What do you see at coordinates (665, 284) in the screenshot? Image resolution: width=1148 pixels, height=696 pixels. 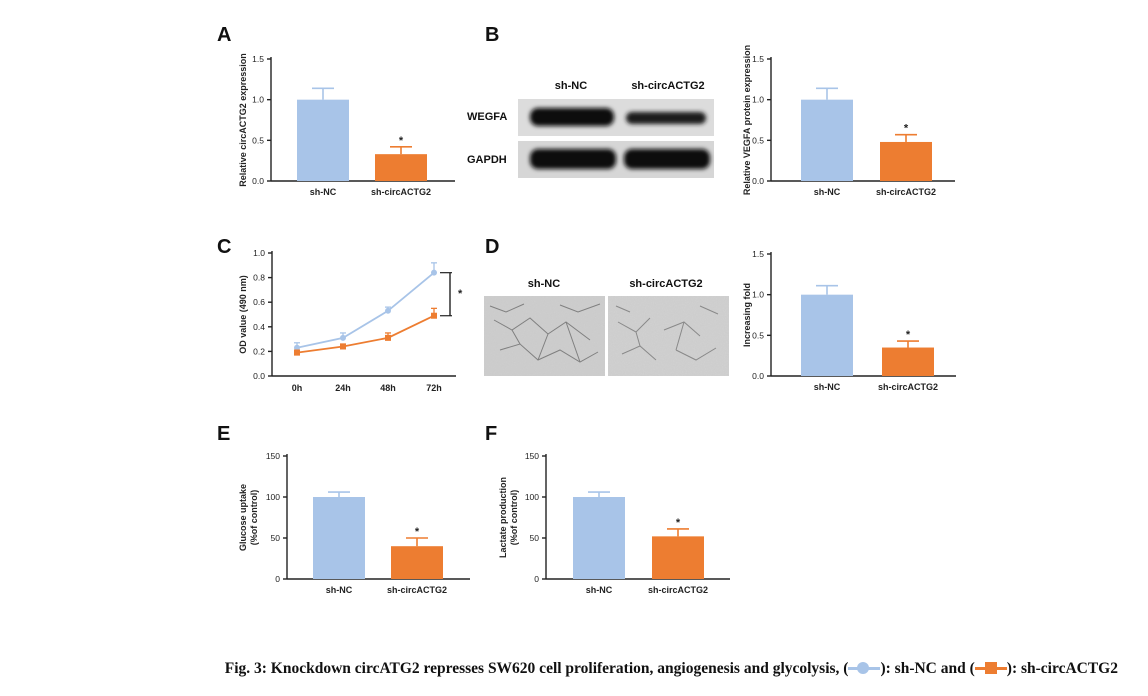 I see `micro-col-sh-circactg2: sh-circACTG2` at bounding box center [665, 284].